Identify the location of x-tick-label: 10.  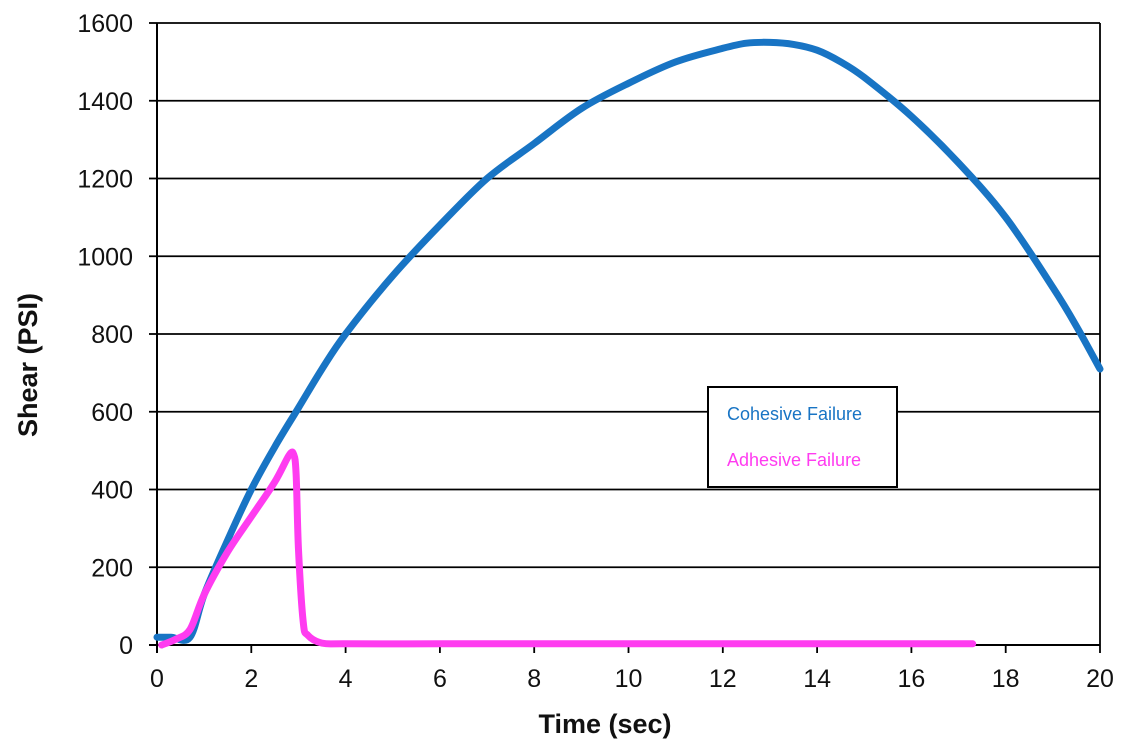
(629, 679).